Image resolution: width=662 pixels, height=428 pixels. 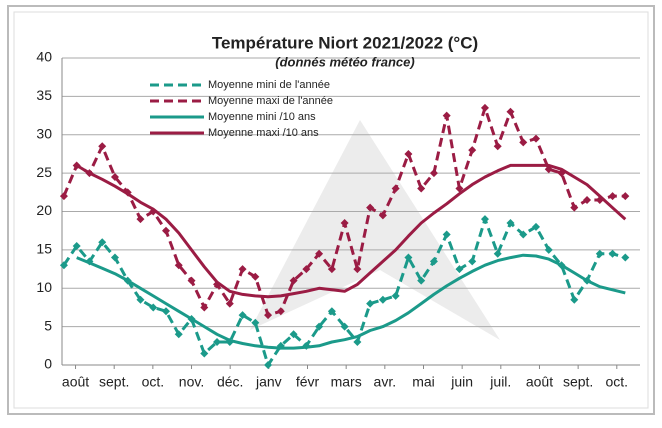 I want to click on legend-label: Moyenne maxi /10 ans, so click(x=263, y=133).